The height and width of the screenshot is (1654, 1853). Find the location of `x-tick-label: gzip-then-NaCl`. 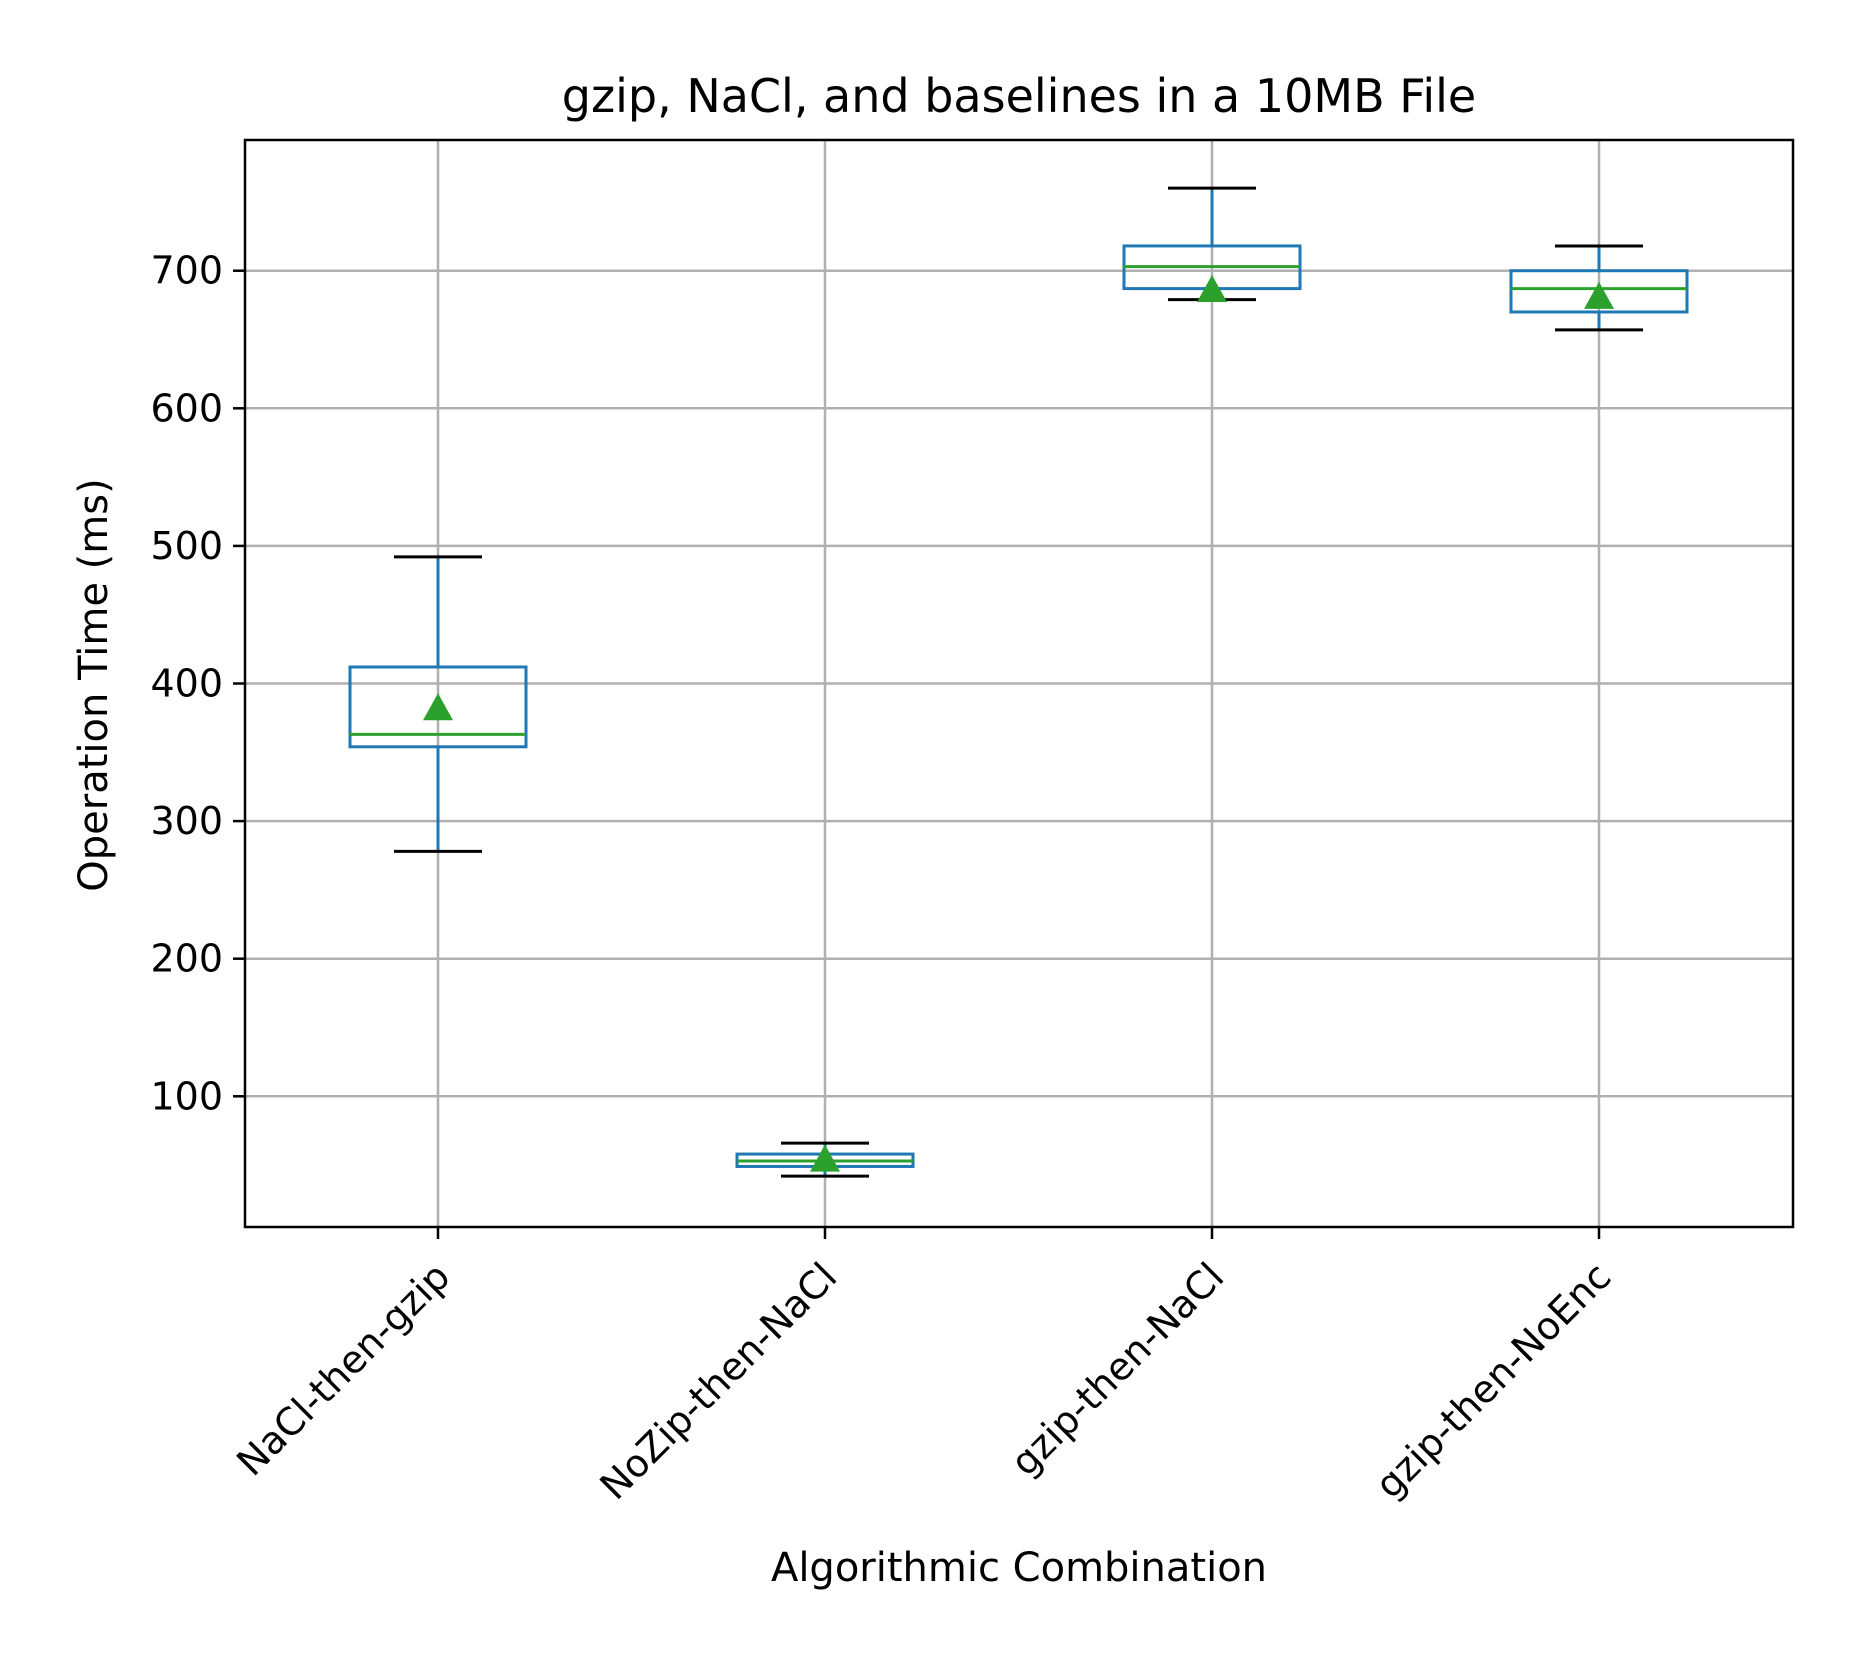

x-tick-label: gzip-then-NaCl is located at coordinates (1117, 1369).